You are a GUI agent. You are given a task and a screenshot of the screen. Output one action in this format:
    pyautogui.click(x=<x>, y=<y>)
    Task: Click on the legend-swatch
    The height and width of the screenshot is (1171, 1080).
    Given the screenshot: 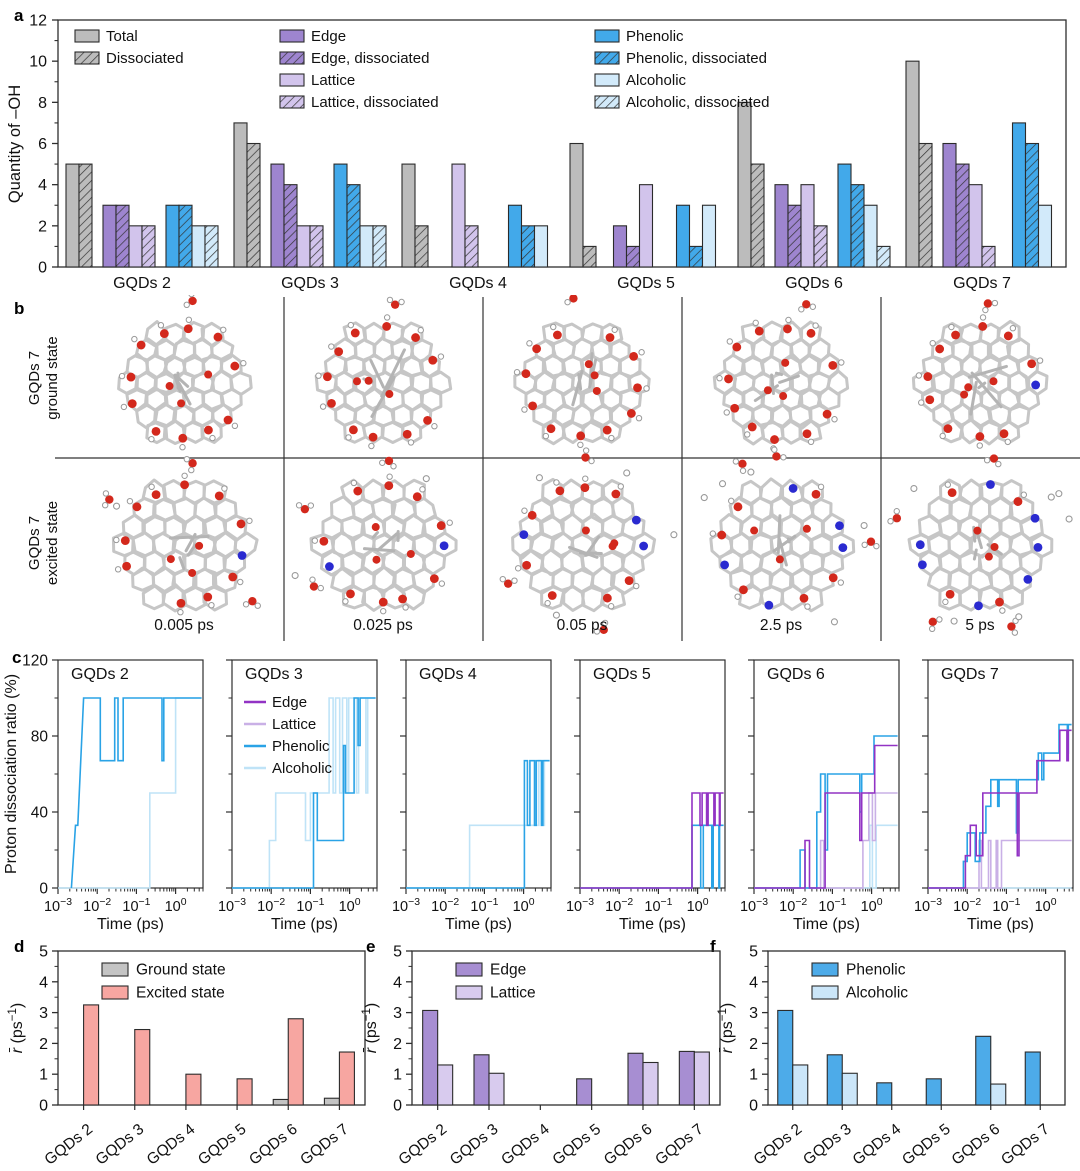 What is the action you would take?
    pyautogui.click(x=115, y=992)
    